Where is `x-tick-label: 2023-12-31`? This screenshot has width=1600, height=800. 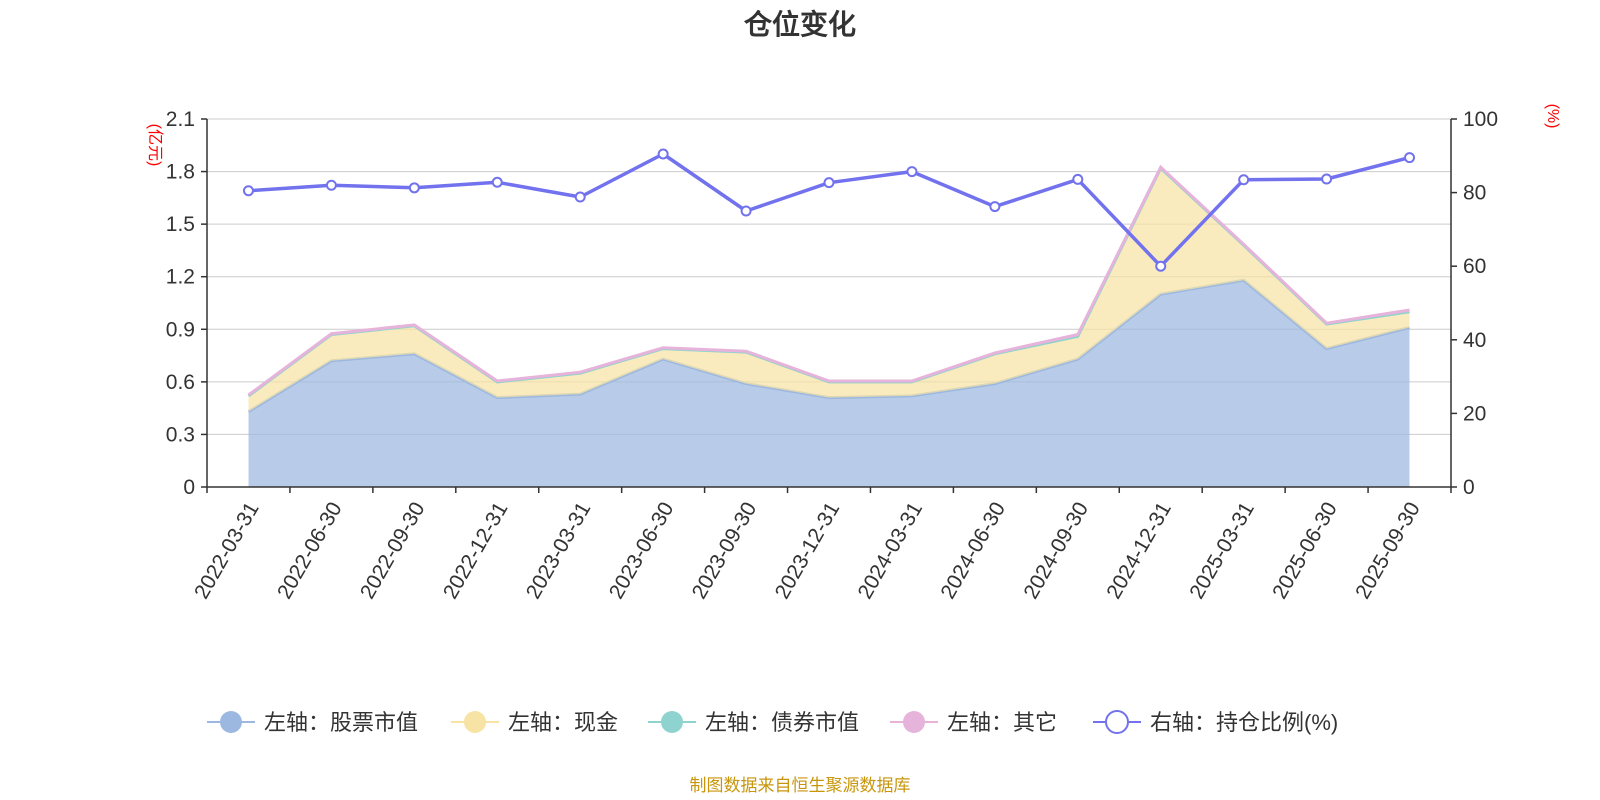
x-tick-label: 2023-12-31 is located at coordinates (808, 550).